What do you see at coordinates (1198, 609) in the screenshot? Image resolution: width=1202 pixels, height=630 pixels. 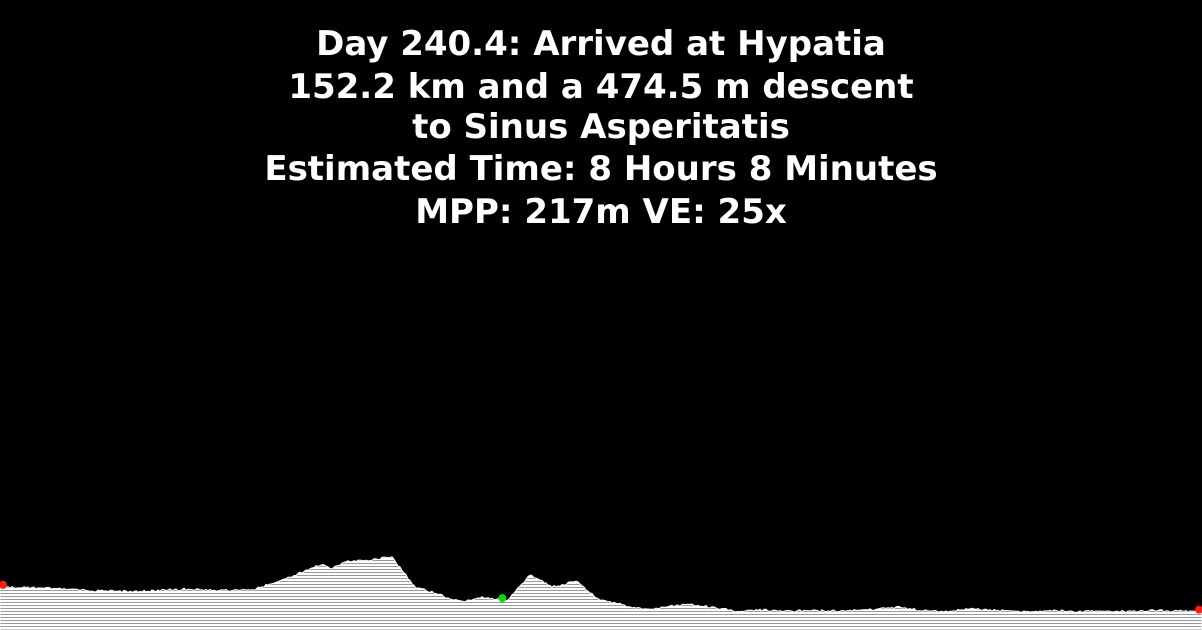 I see `end-marker` at bounding box center [1198, 609].